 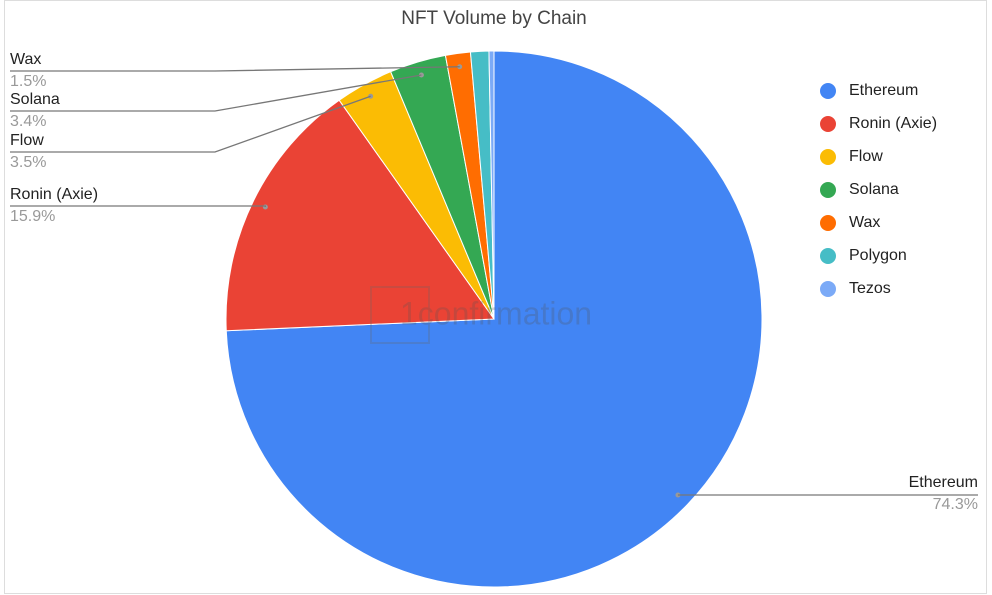 I want to click on legend-label: Flow, so click(x=866, y=156).